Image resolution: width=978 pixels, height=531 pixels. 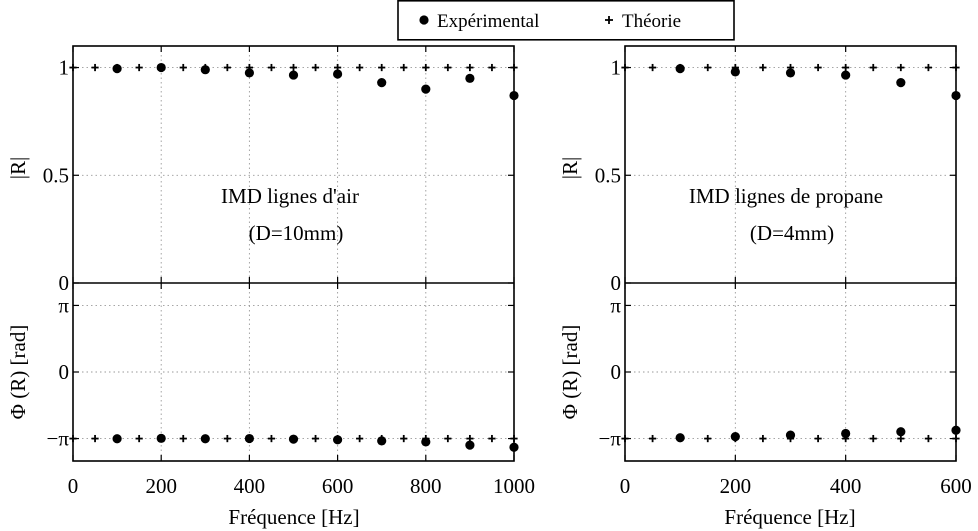 I want to click on legend-label-theorie: Théorie, so click(x=651, y=21).